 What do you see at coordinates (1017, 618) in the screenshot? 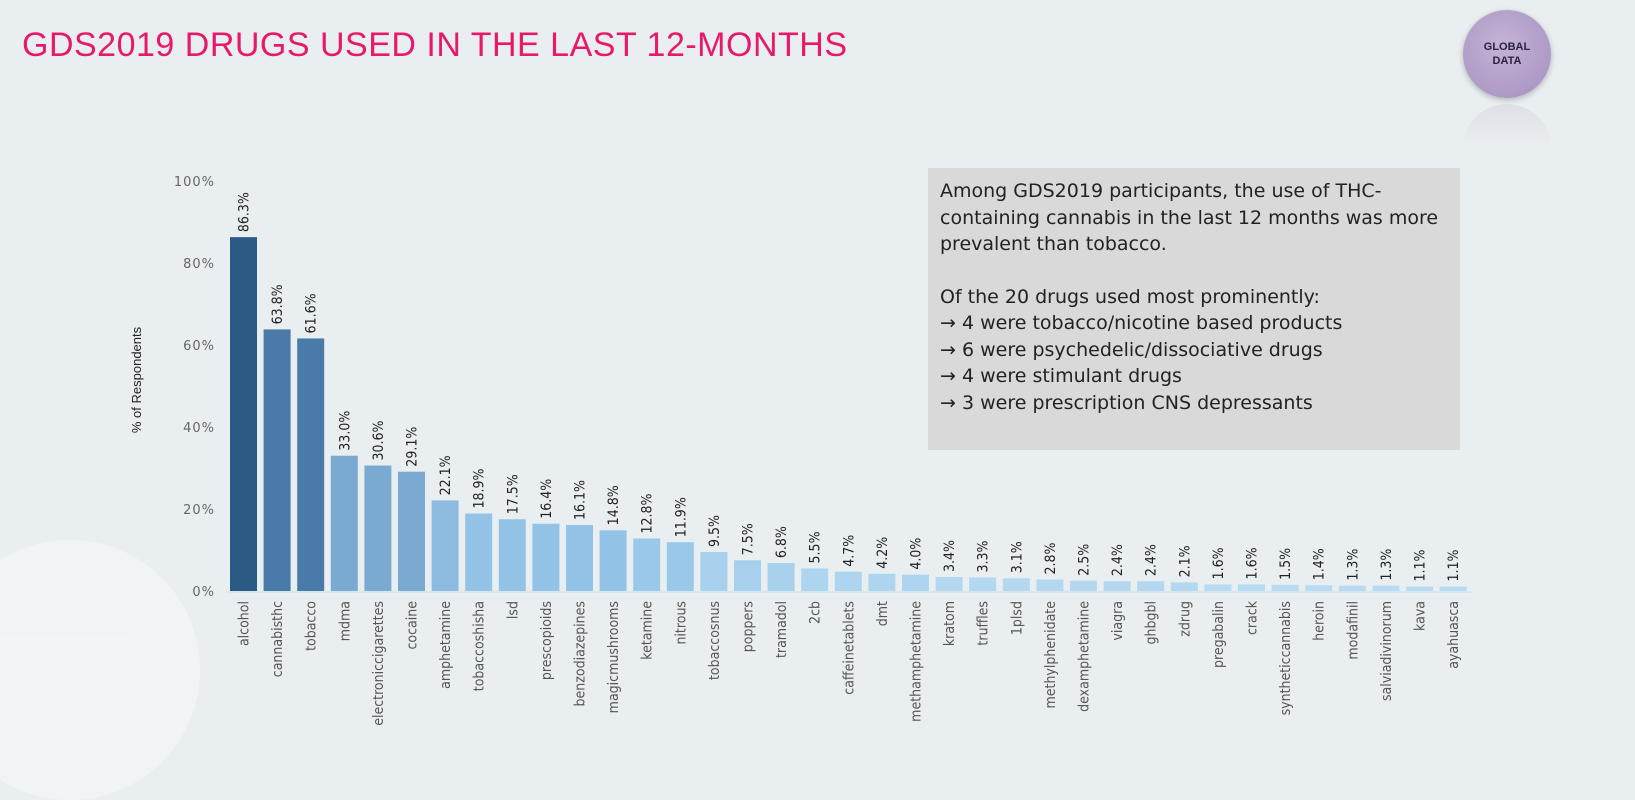
I see `x-tick-label: 1plsd` at bounding box center [1017, 618].